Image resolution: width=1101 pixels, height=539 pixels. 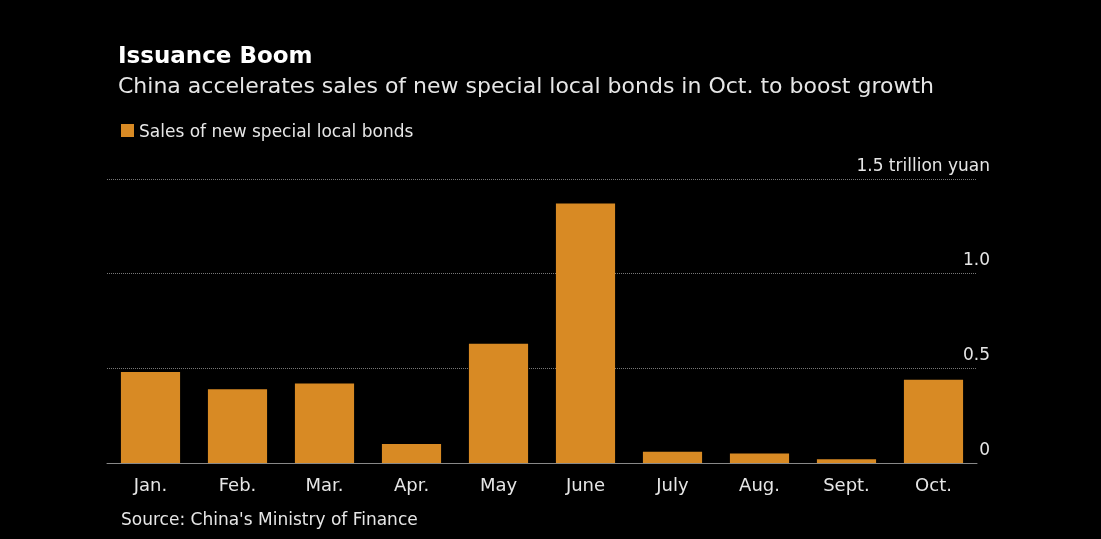 I want to click on y-tick-label: 0, so click(x=984, y=448).